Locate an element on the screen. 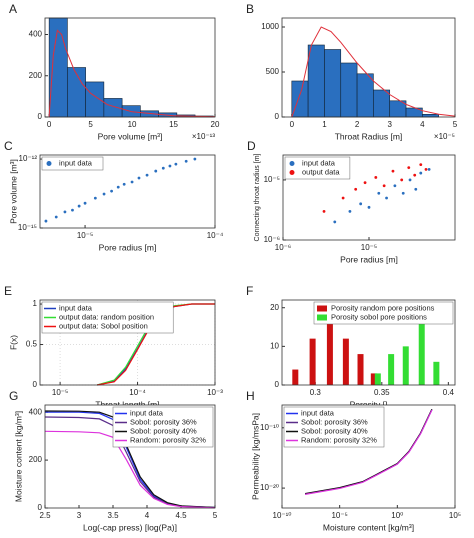 Image resolution: width=474 pixels, height=538 pixels. legend-label: Porosity random pore positions is located at coordinates (383, 307).